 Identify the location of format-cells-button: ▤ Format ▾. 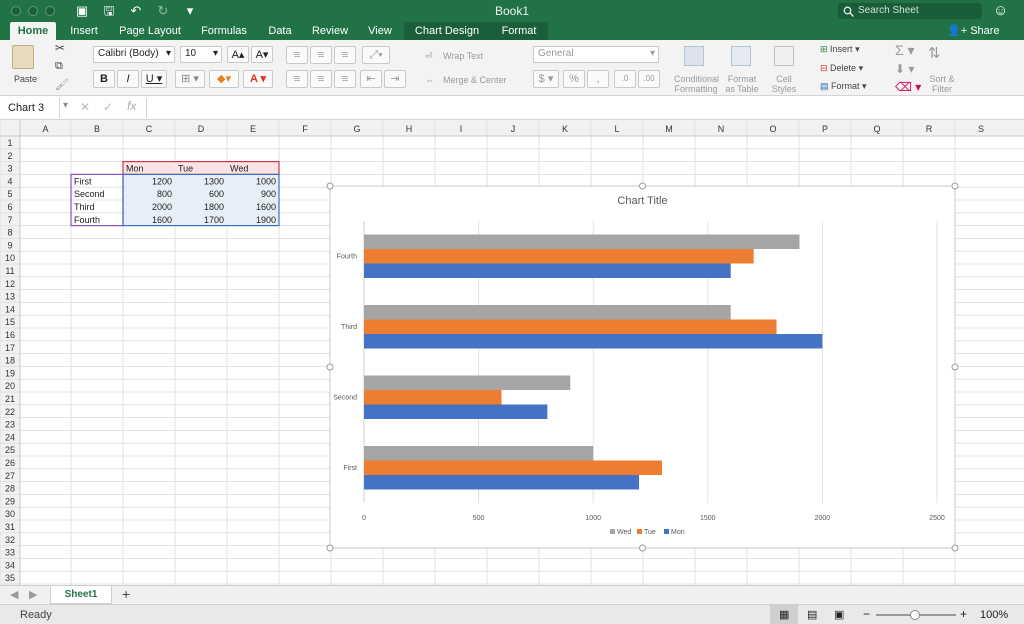
(843, 86).